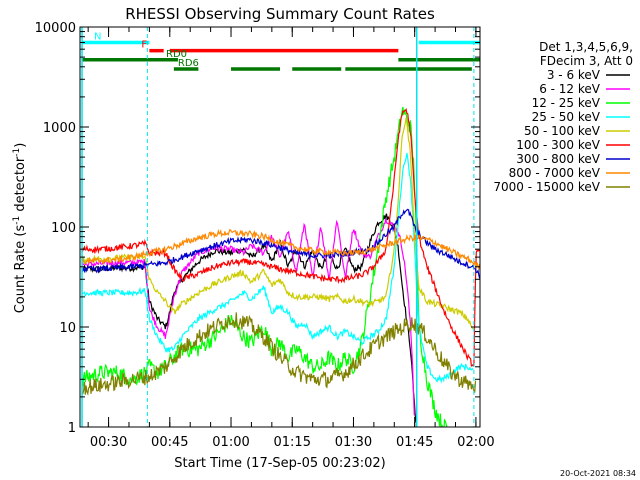 This screenshot has width=640, height=480. What do you see at coordinates (176, 54) in the screenshot?
I see `flag-label: RD0` at bounding box center [176, 54].